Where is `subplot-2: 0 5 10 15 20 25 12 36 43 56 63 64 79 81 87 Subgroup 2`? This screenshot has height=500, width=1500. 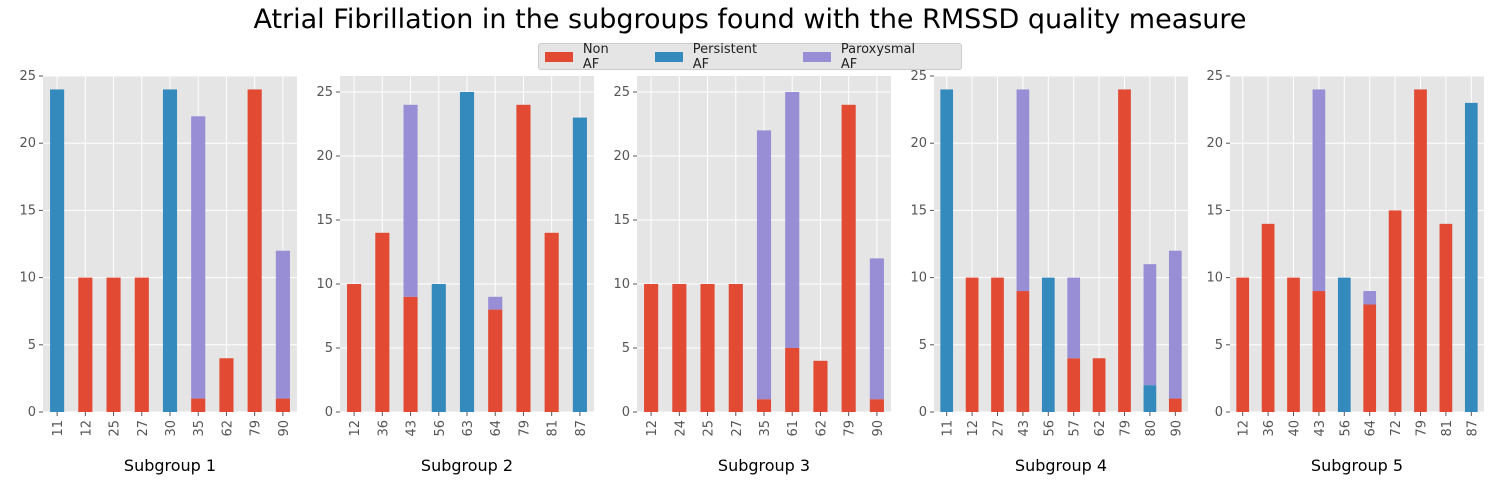
subplot-2: 0 5 10 15 20 25 12 36 43 56 63 64 79 81 87 Subgroup 2 is located at coordinates (455, 275).